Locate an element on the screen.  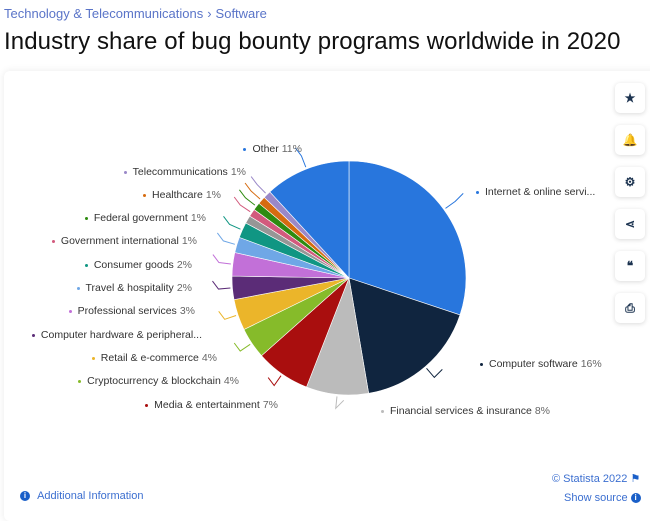
data-label: Media & entertainment 7% is located at coordinates (211, 405).